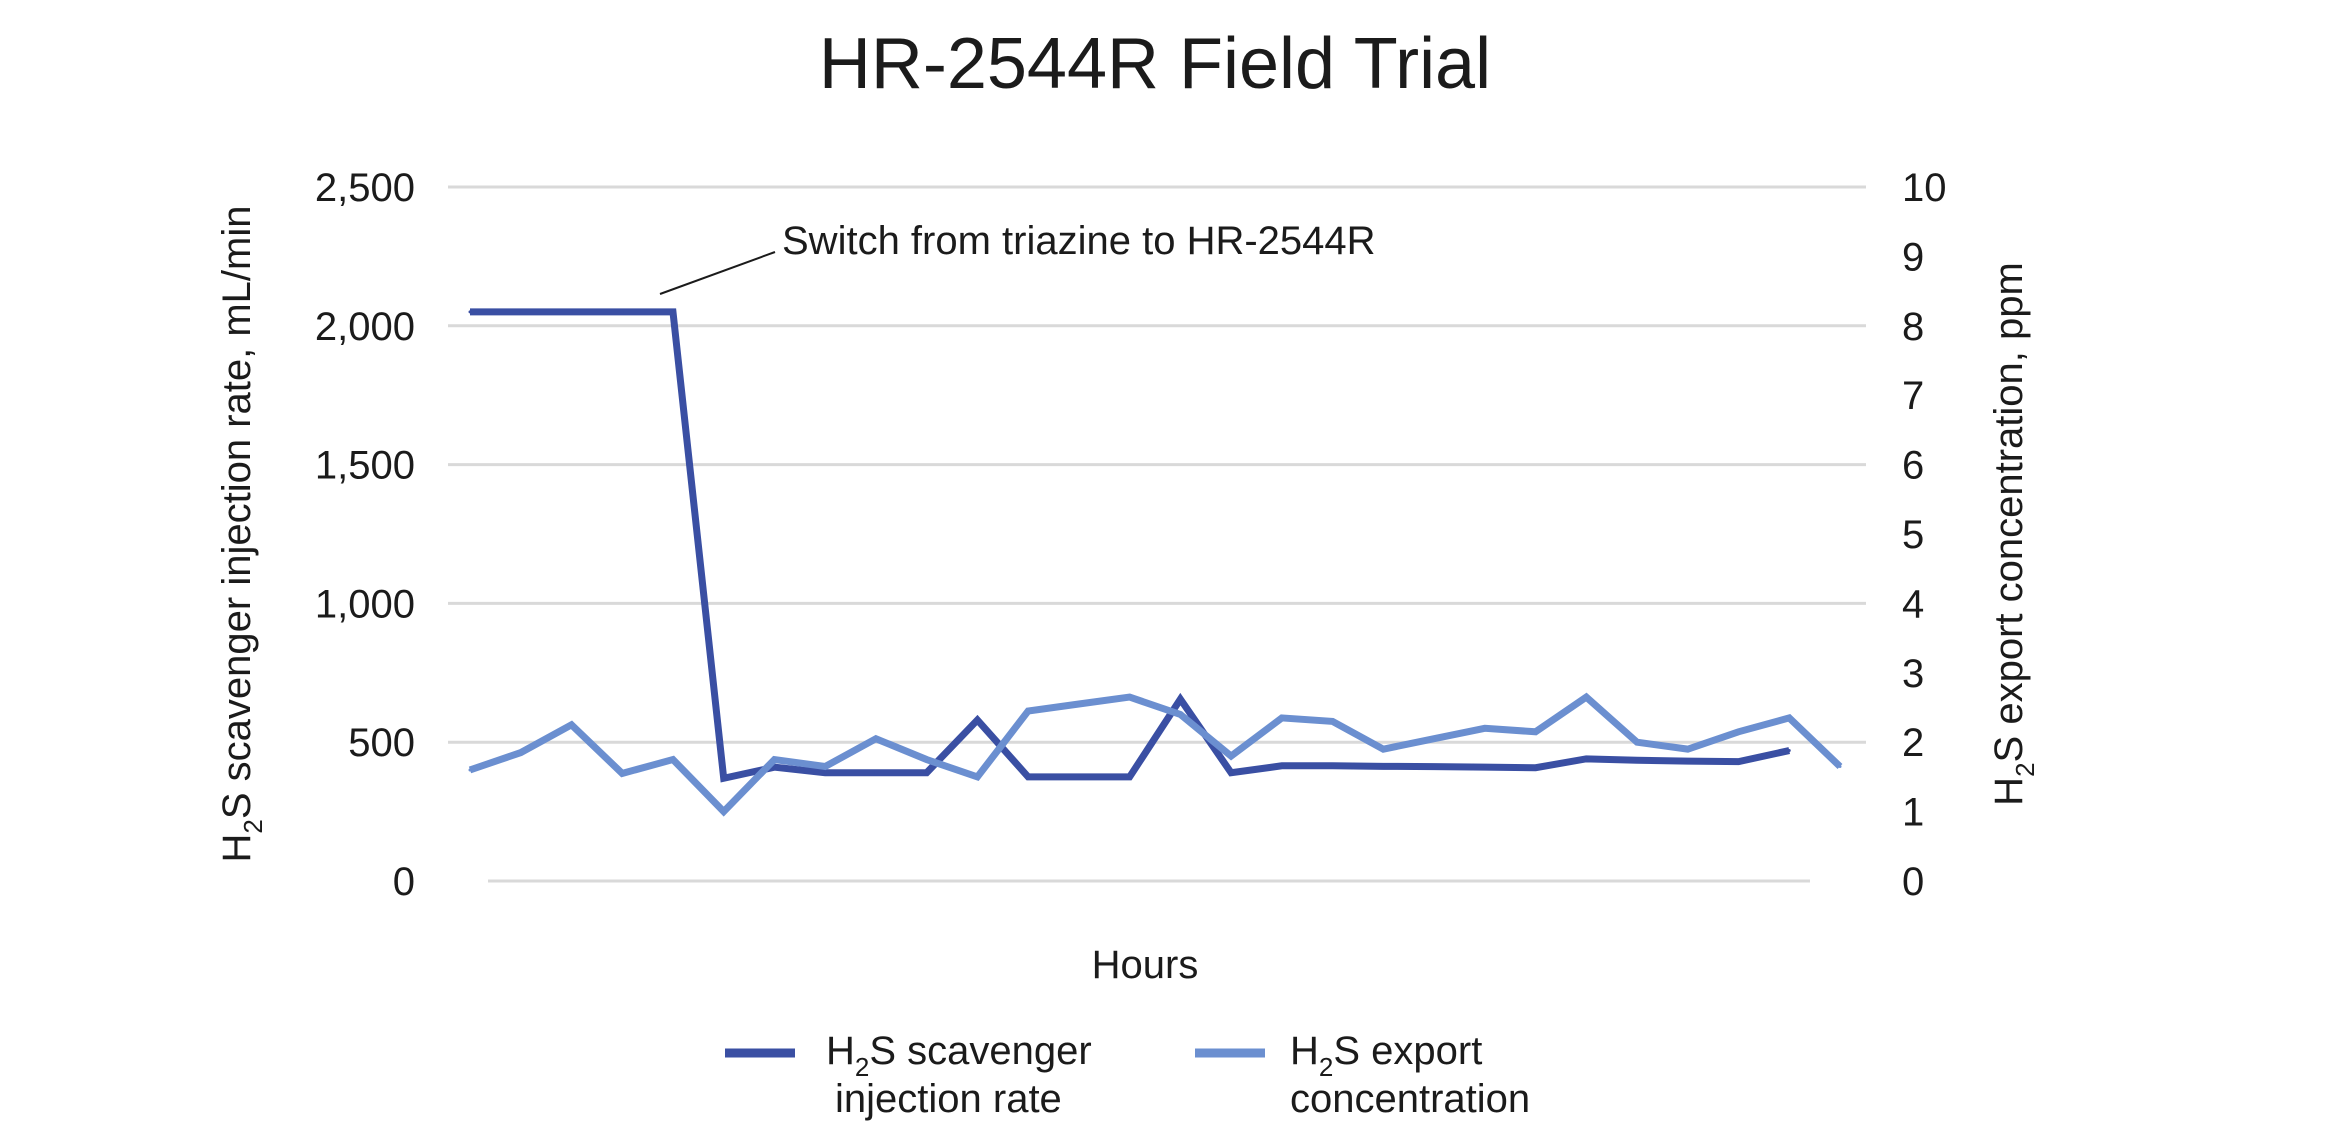 The width and height of the screenshot is (2336, 1138). I want to click on right-axis-title-text-part: S export concentration, ppm, so click(2009, 512).